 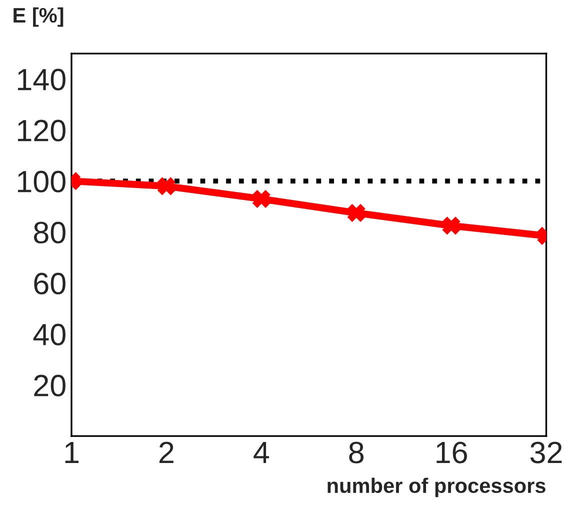 I want to click on x-tick-label: 2, so click(x=166, y=453).